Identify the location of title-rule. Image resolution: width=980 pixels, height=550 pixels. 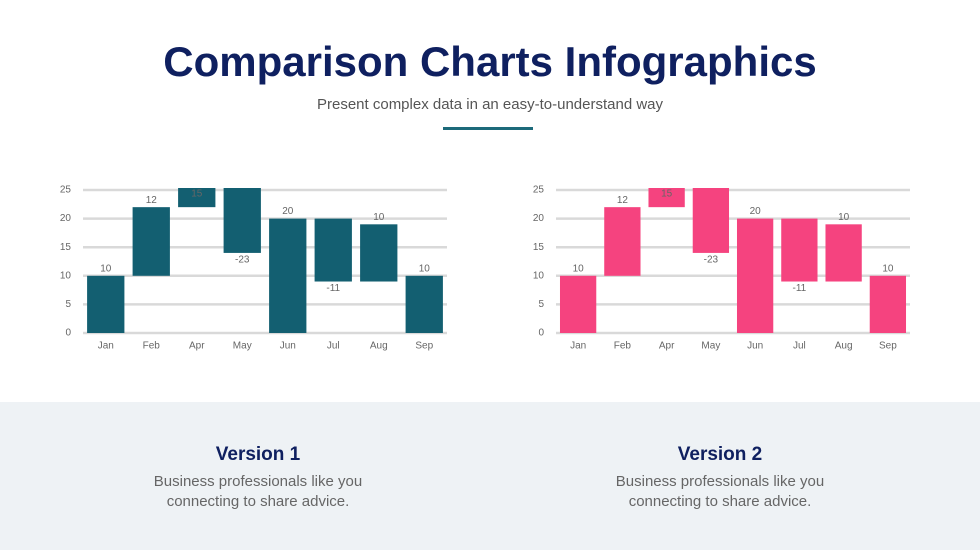
(488, 128).